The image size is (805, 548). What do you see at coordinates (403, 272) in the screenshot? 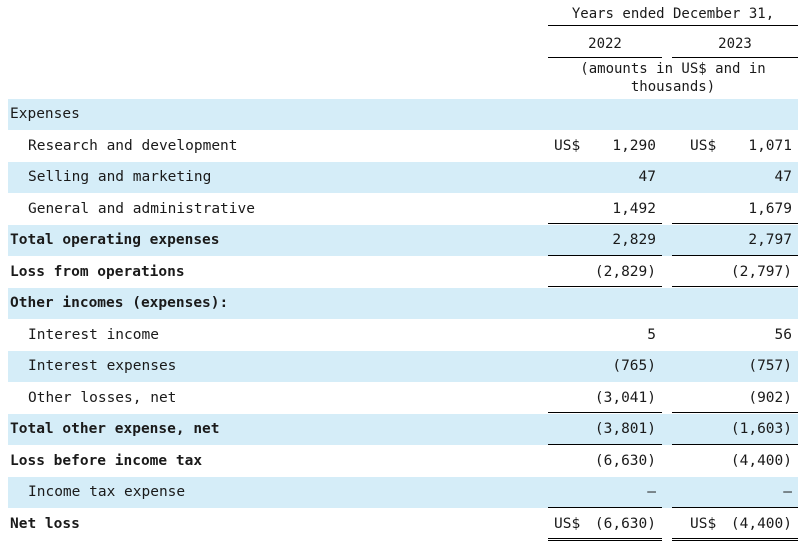
I see `table-row: Loss from operations (2,829) (2,797)` at bounding box center [403, 272].